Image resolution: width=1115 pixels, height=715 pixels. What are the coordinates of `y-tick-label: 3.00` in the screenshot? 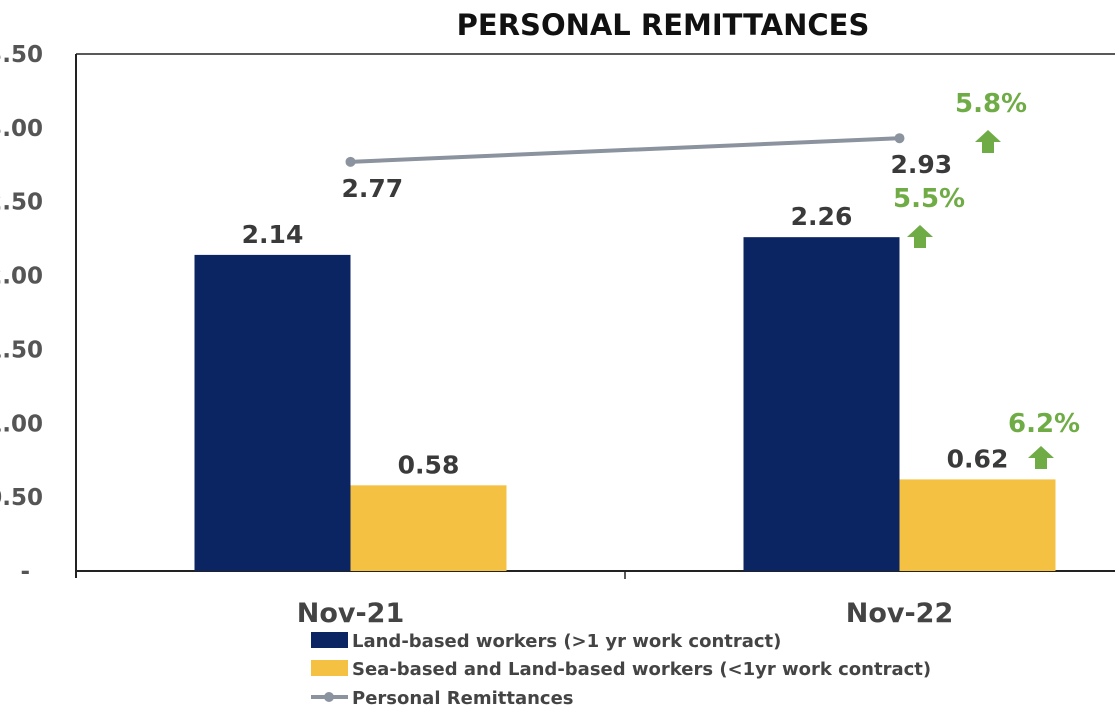 It's located at (21, 129).